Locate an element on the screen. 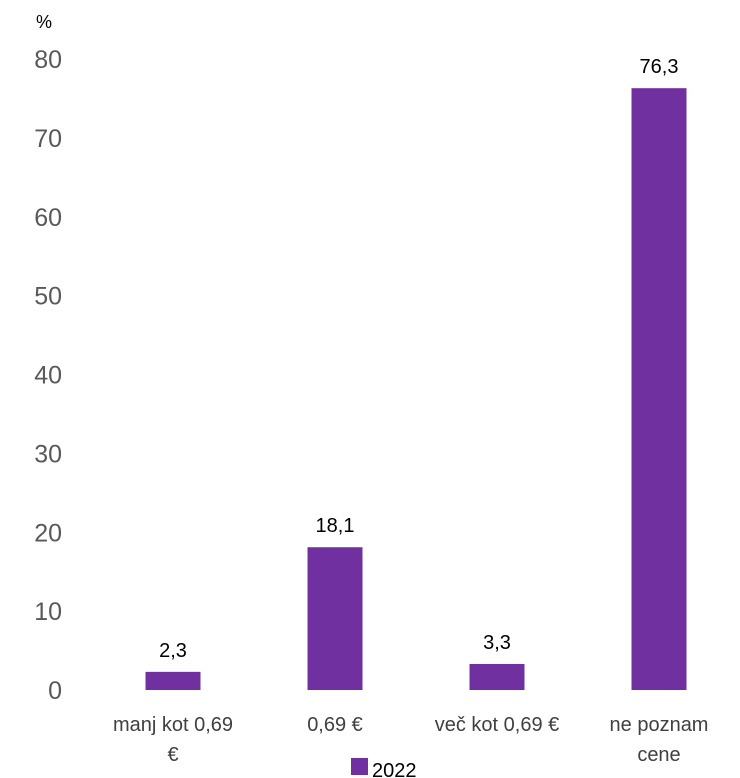  bar-value-label: 18,1 is located at coordinates (335, 526).